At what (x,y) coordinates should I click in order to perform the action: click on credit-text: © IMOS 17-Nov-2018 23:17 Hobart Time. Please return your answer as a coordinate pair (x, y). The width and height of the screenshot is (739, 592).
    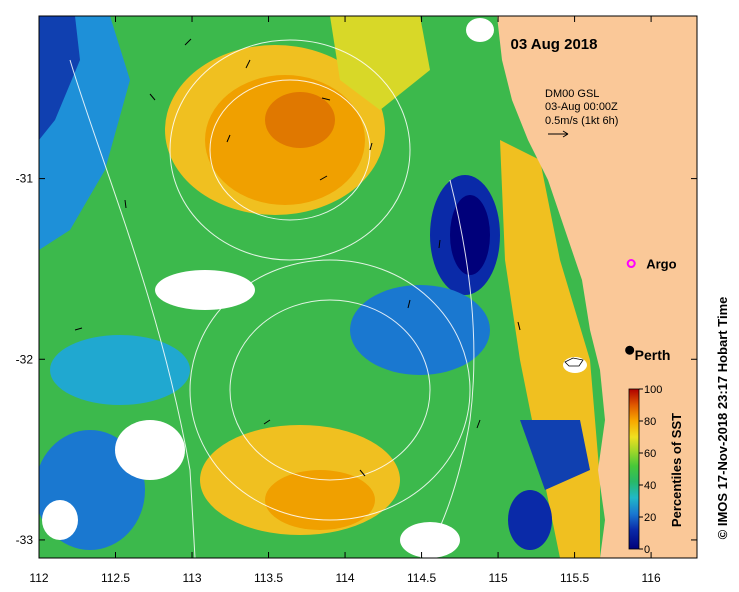
    Looking at the image, I should click on (722, 418).